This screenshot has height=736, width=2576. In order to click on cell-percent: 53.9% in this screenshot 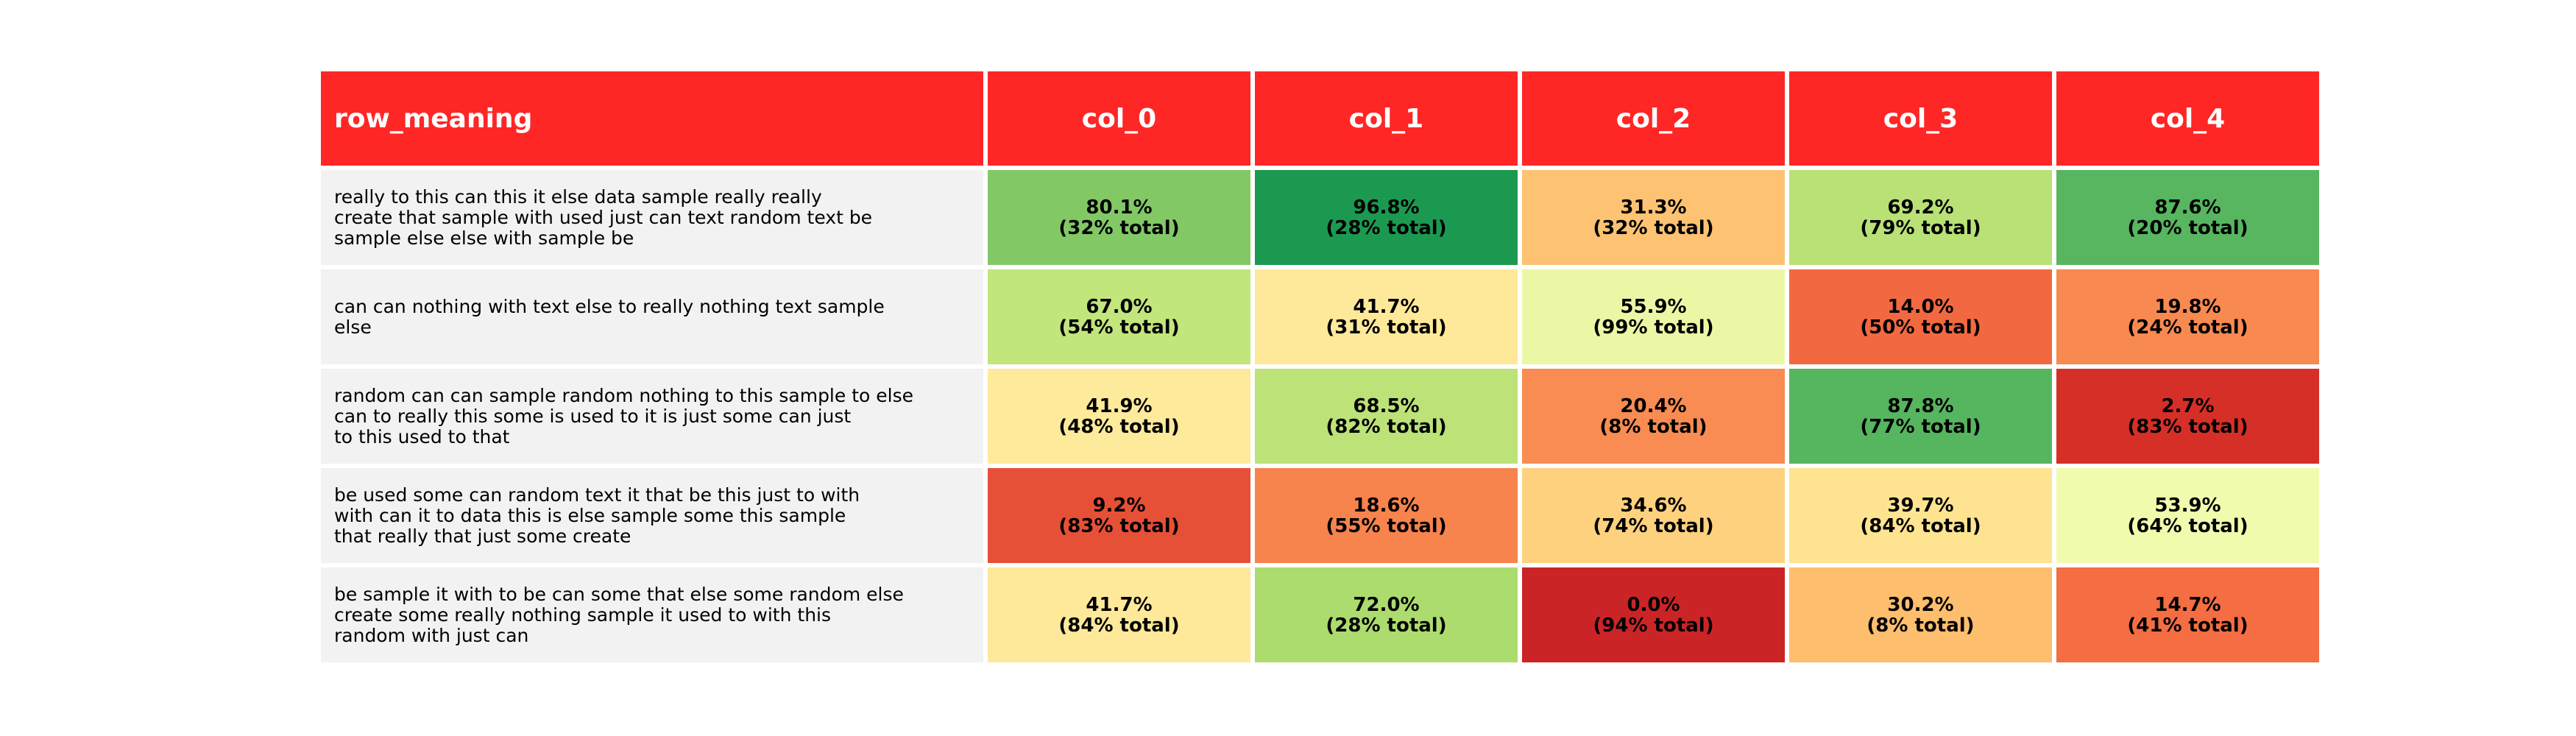, I will do `click(2187, 506)`.